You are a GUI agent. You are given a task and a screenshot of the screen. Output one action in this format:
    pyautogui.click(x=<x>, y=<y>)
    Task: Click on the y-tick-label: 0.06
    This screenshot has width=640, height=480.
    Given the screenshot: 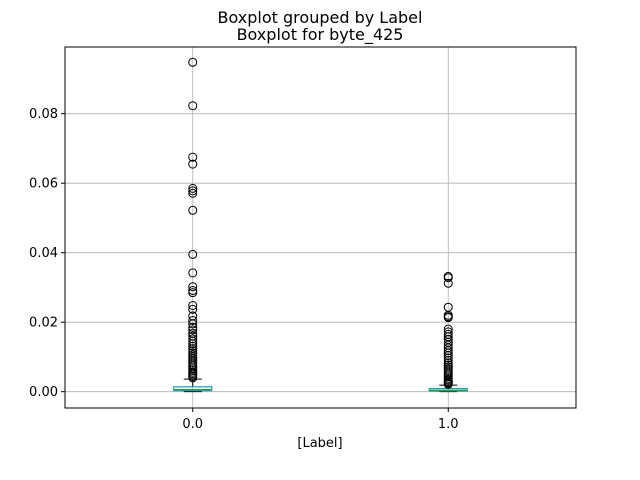 What is the action you would take?
    pyautogui.click(x=43, y=184)
    